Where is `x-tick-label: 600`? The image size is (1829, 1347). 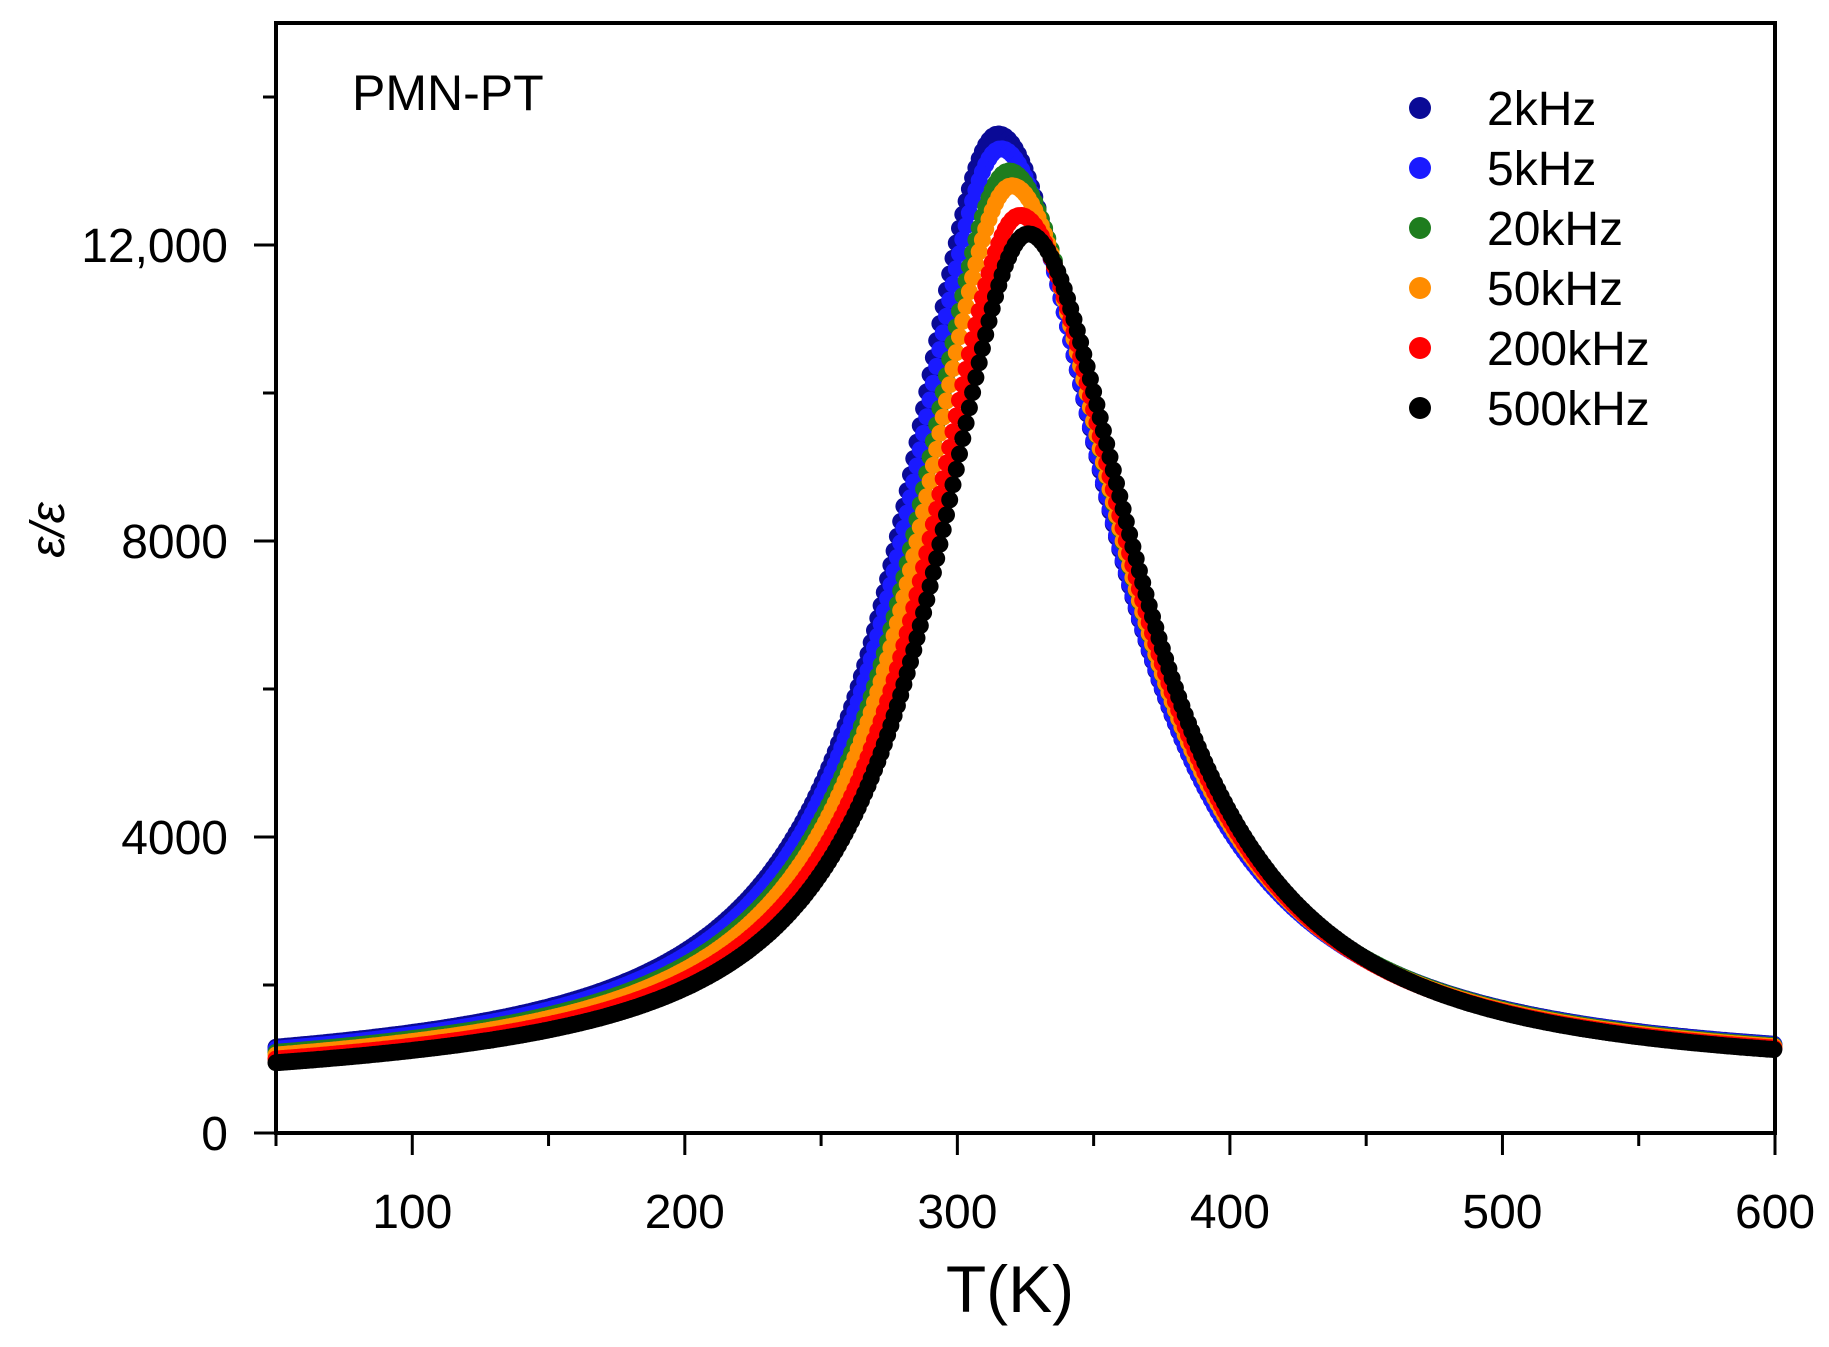 x-tick-label: 600 is located at coordinates (1775, 1212).